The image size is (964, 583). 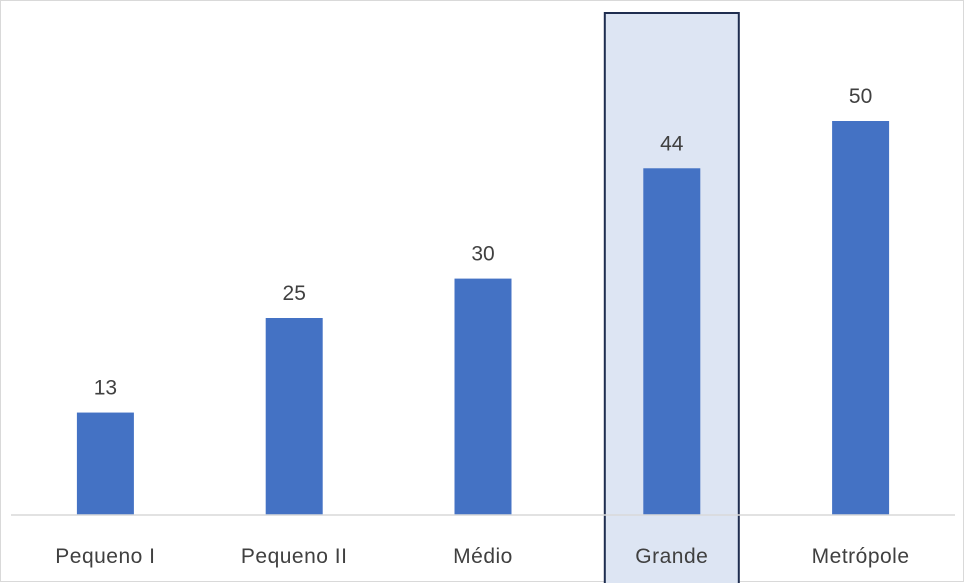 I want to click on category-label-metropole: Metrópole, so click(x=861, y=556).